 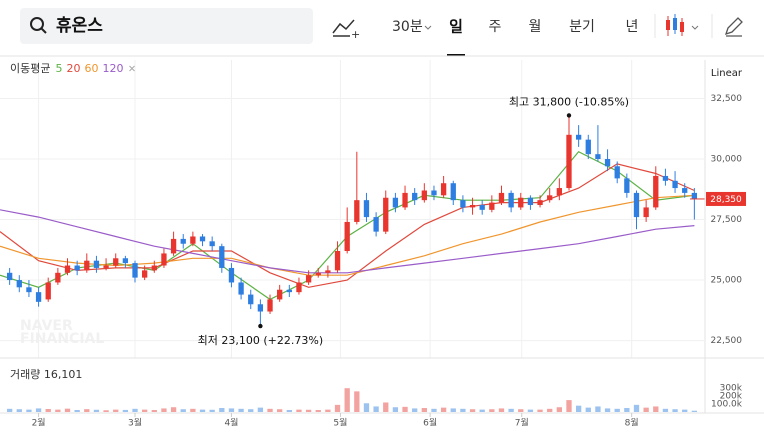 What do you see at coordinates (733, 27) in the screenshot?
I see `draw-icon` at bounding box center [733, 27].